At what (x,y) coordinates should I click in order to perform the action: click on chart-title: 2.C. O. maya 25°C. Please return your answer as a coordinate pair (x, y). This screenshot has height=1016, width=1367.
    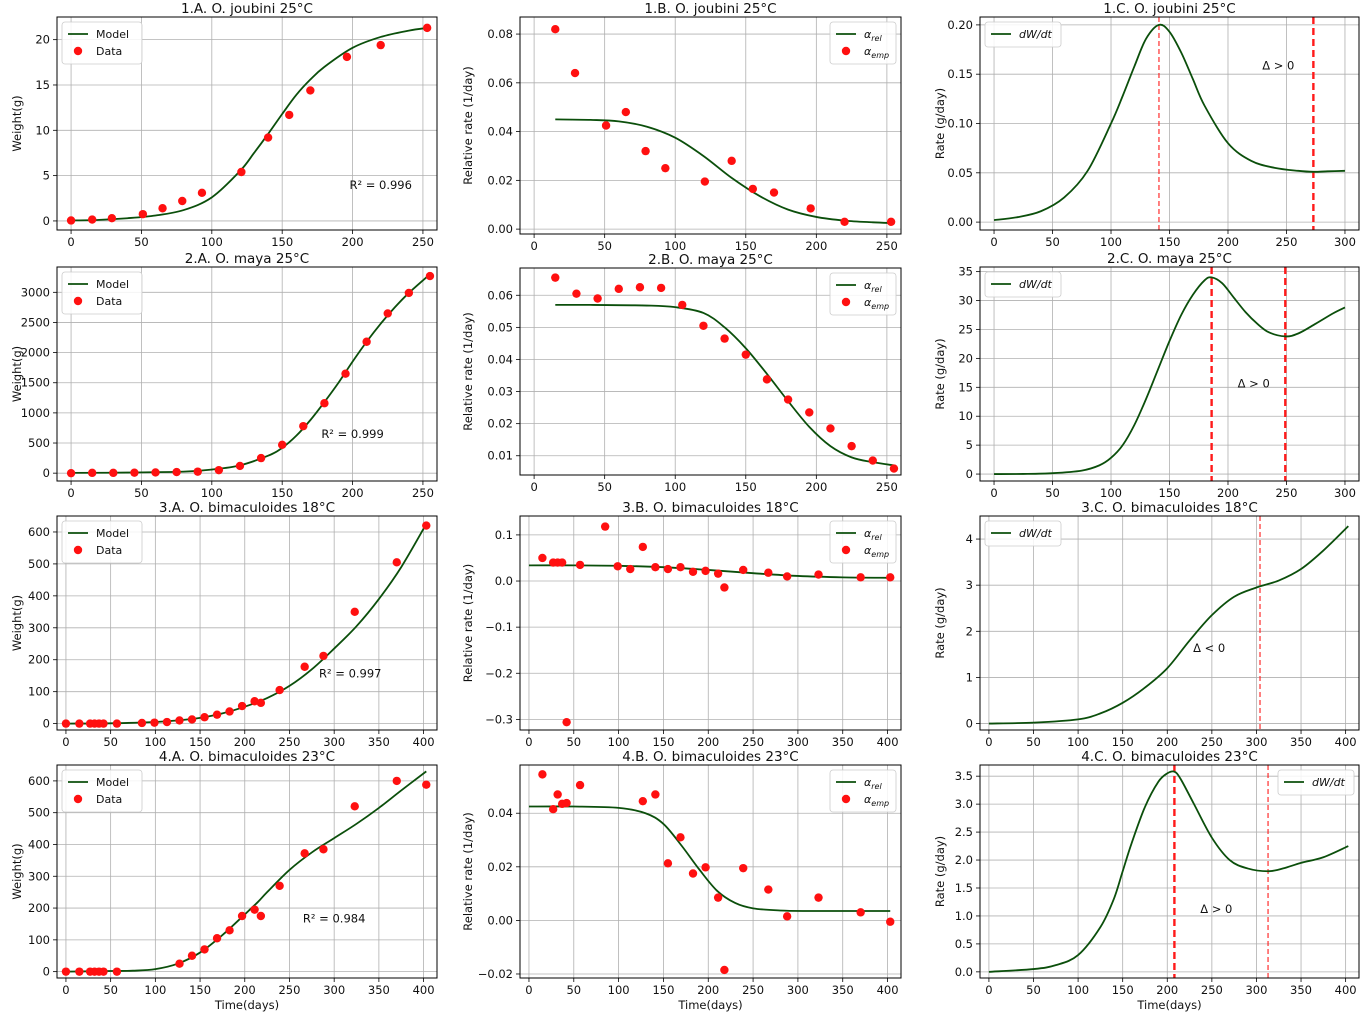
    Looking at the image, I should click on (1169, 259).